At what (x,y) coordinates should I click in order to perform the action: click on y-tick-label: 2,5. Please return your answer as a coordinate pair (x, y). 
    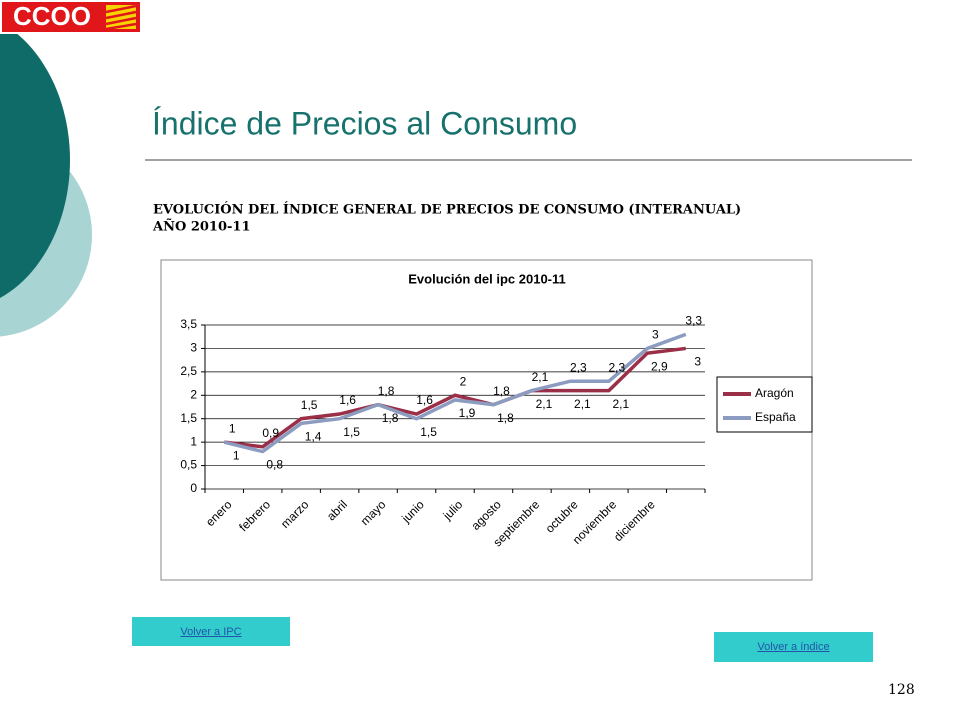
    Looking at the image, I should click on (188, 371).